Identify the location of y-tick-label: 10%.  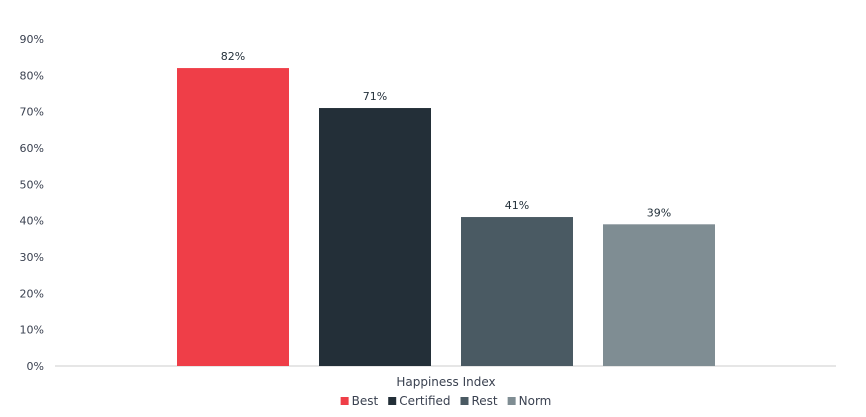
(32, 330).